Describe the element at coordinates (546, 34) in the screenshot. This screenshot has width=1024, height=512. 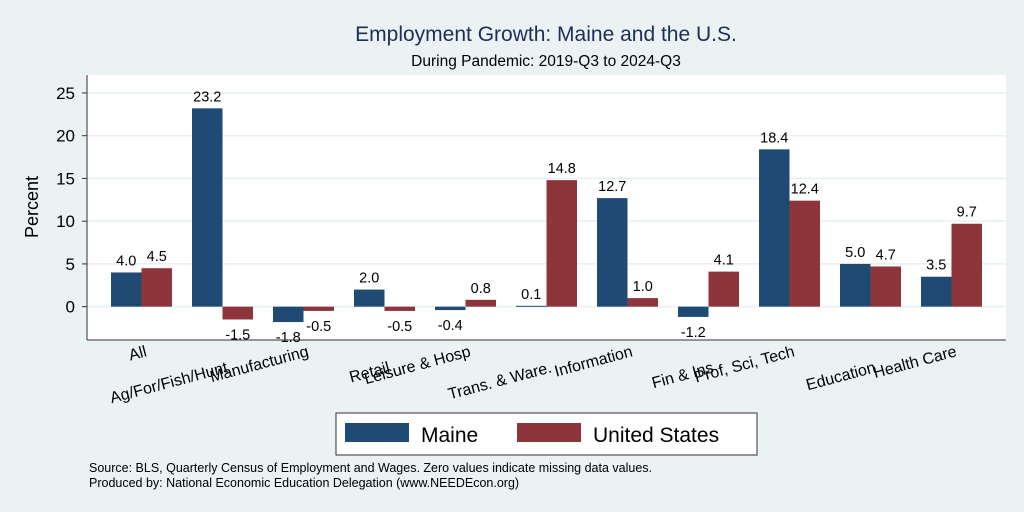
I see `chart-title: Employment Growth: Maine and the U.S.` at that location.